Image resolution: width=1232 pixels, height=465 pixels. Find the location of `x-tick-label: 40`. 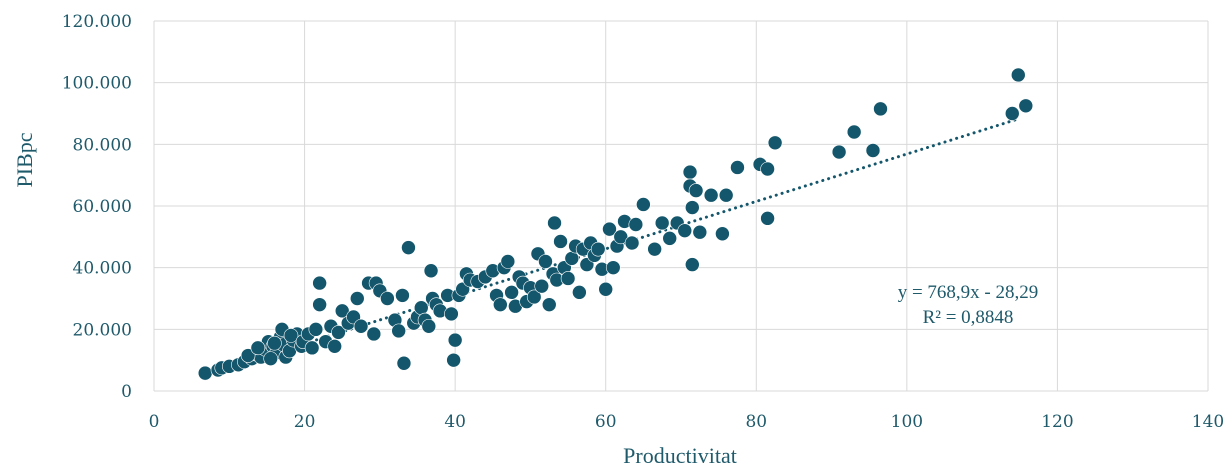

x-tick-label: 40 is located at coordinates (455, 422).